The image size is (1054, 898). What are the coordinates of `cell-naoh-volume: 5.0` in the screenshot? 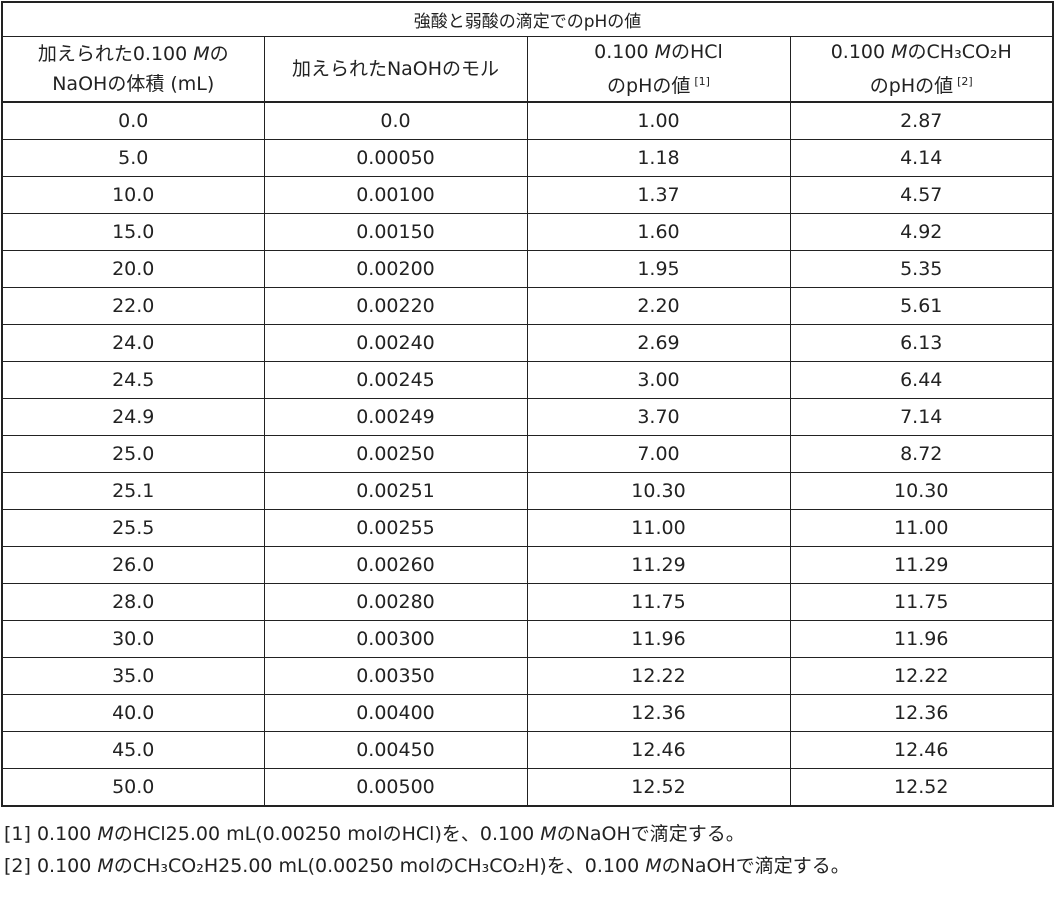 It's located at (133, 158).